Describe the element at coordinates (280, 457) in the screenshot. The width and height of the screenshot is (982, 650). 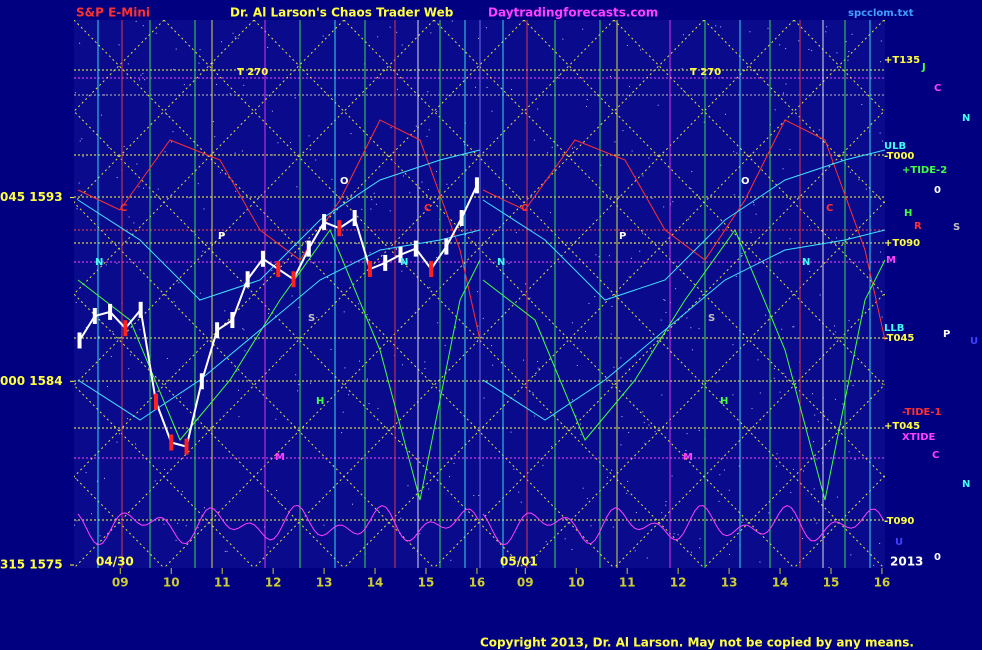
I see `chart-label: M` at that location.